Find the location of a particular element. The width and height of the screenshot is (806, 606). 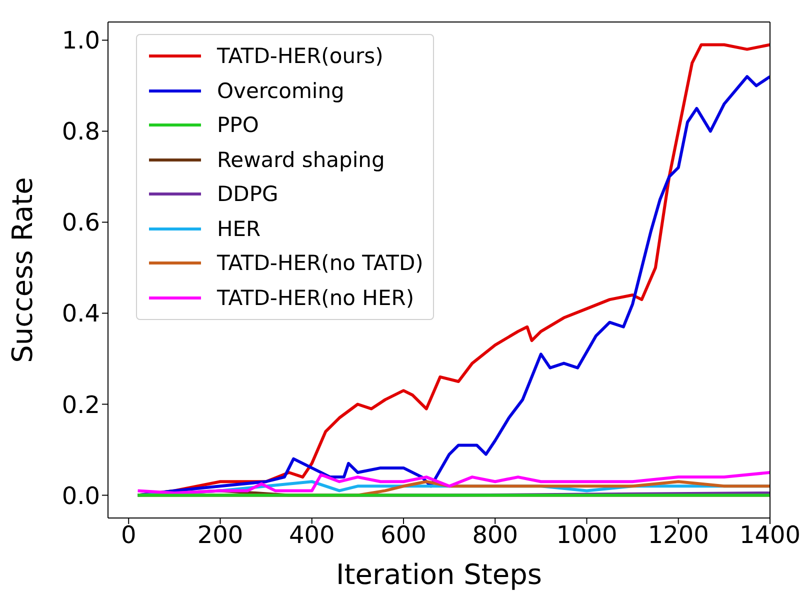

x-tick-label: 200 is located at coordinates (220, 535).